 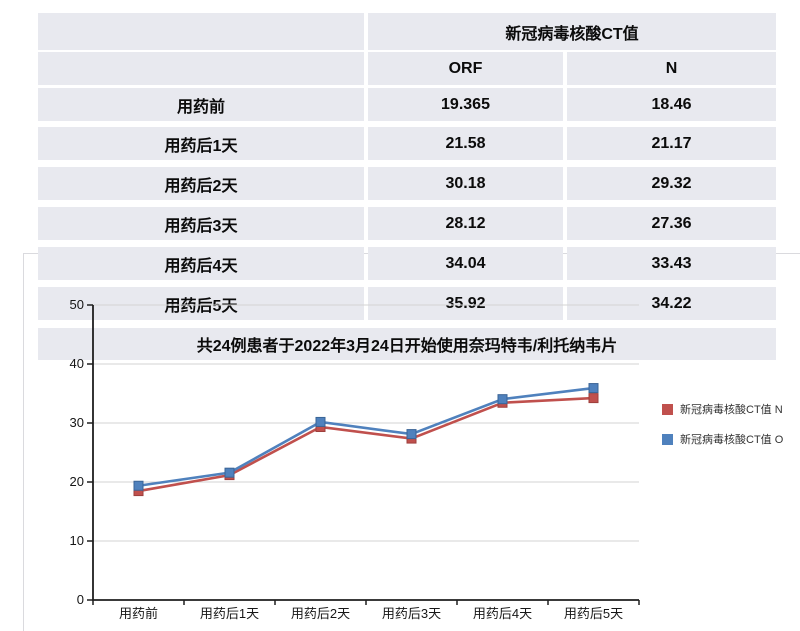 What do you see at coordinates (732, 440) in the screenshot?
I see `legend-label-orf: 新冠病毒核酸CT值 O` at bounding box center [732, 440].